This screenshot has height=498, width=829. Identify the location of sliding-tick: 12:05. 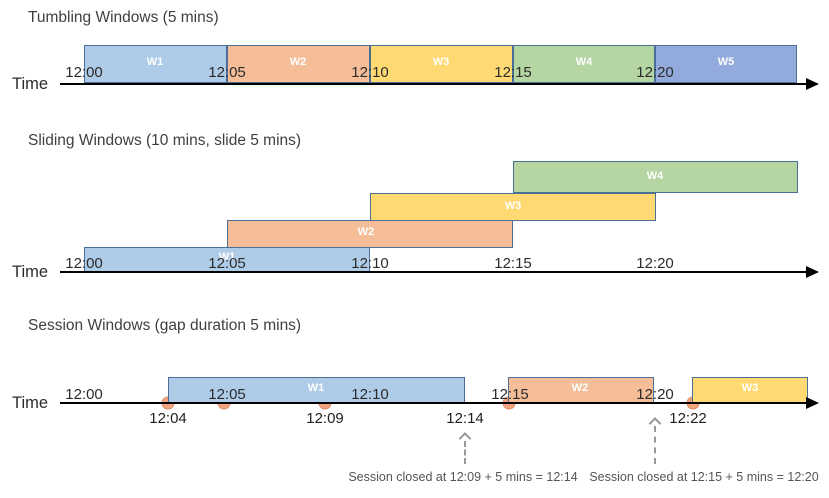
(227, 263).